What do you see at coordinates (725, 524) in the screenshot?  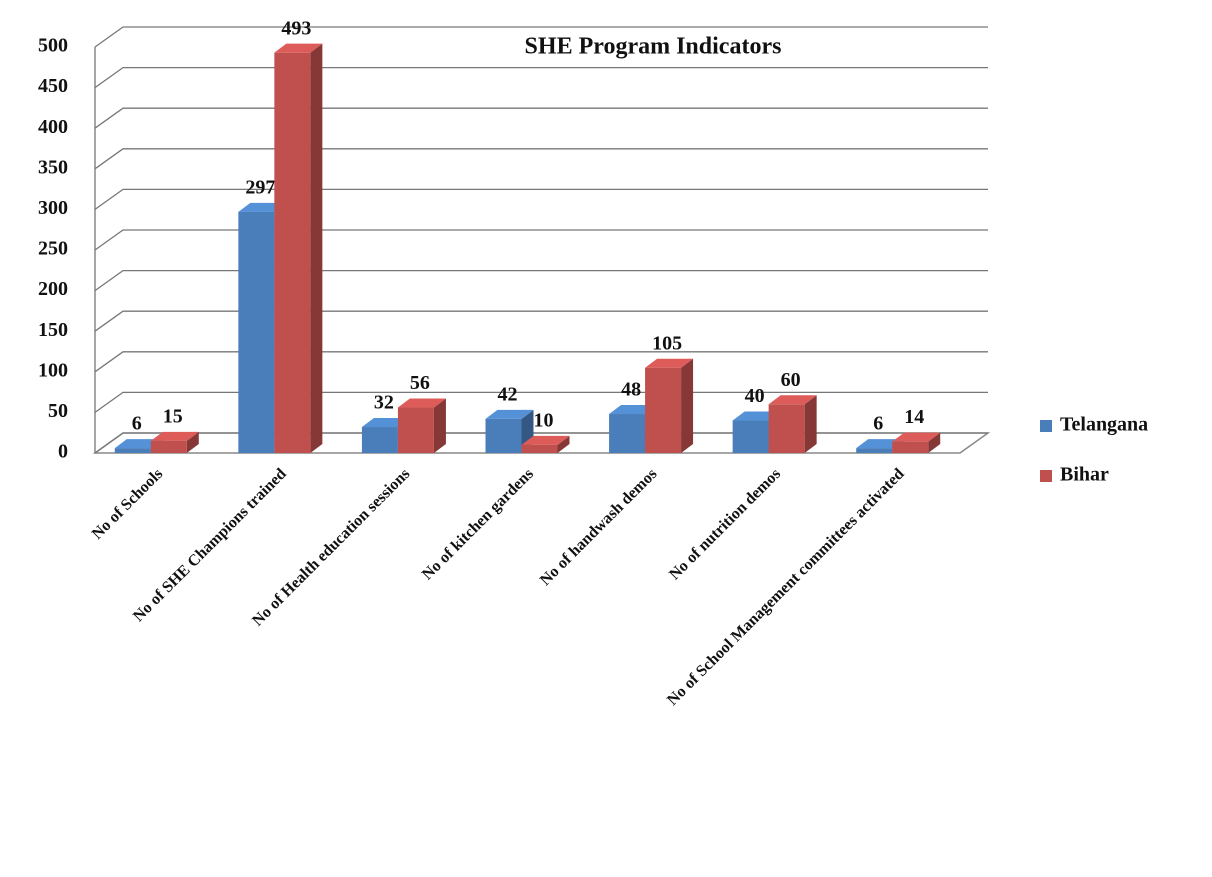 I see `x-tick-label: No of nutrition demos` at bounding box center [725, 524].